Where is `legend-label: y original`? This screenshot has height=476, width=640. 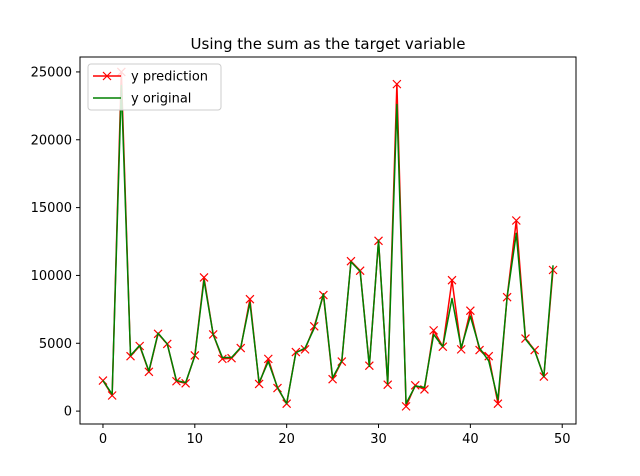
legend-label: y original is located at coordinates (161, 99).